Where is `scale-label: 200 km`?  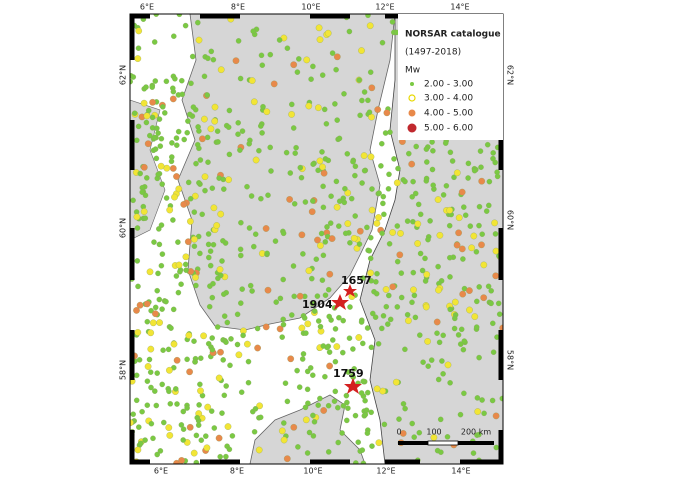
scale-label: 200 km is located at coordinates (476, 432).